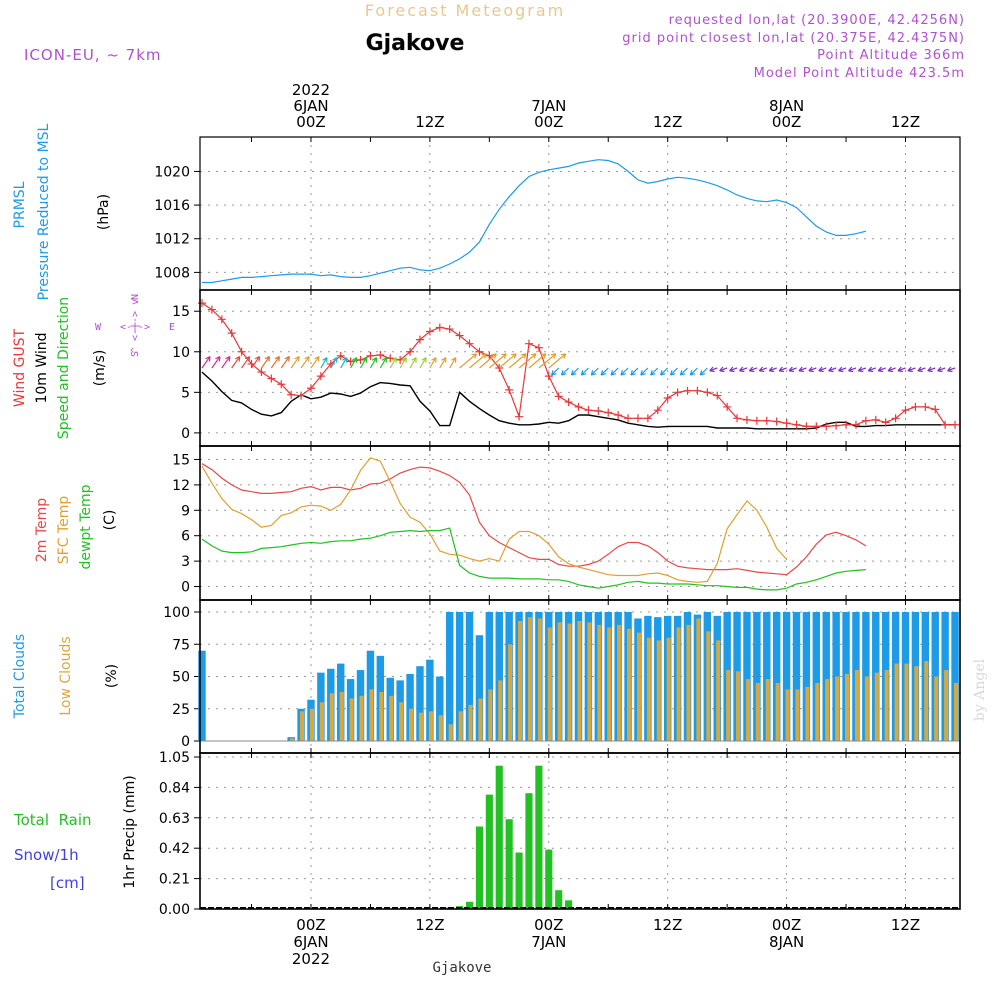 This screenshot has width=1000, height=1000. I want to click on wind10-label: 10m Wind, so click(42, 367).